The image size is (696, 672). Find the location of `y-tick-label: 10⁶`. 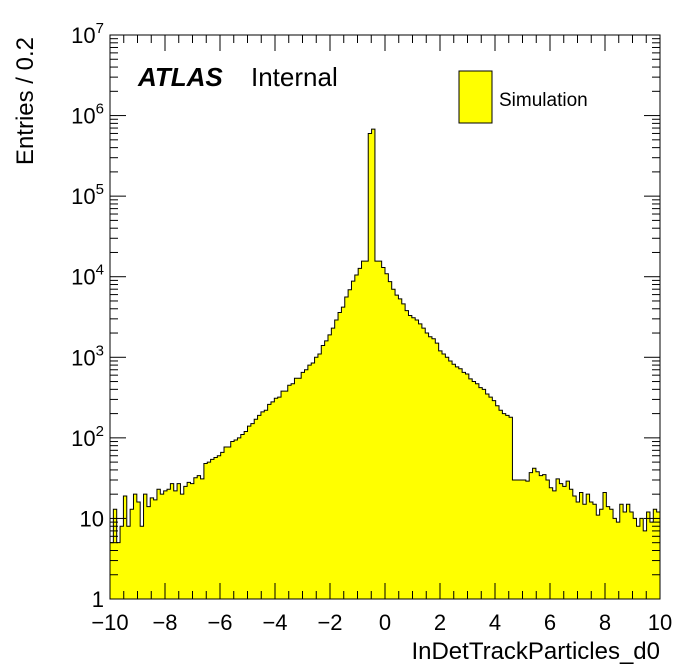

y-tick-label: 10⁶ is located at coordinates (87, 115).